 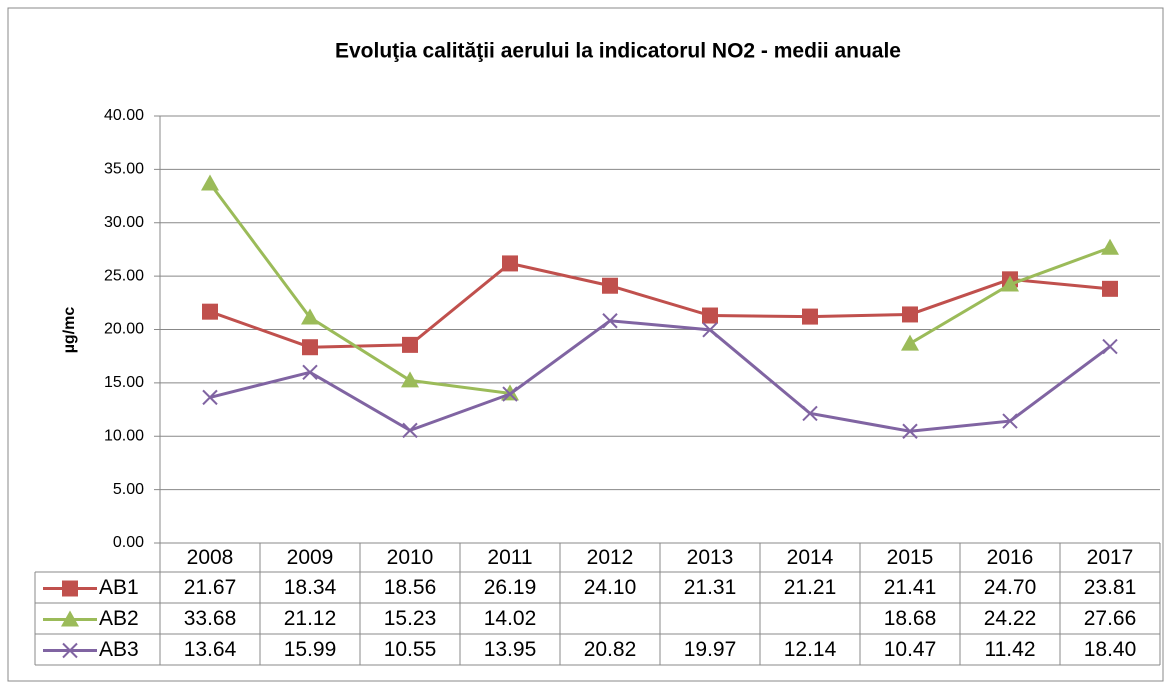 I want to click on table-value: 15.99, so click(x=310, y=649).